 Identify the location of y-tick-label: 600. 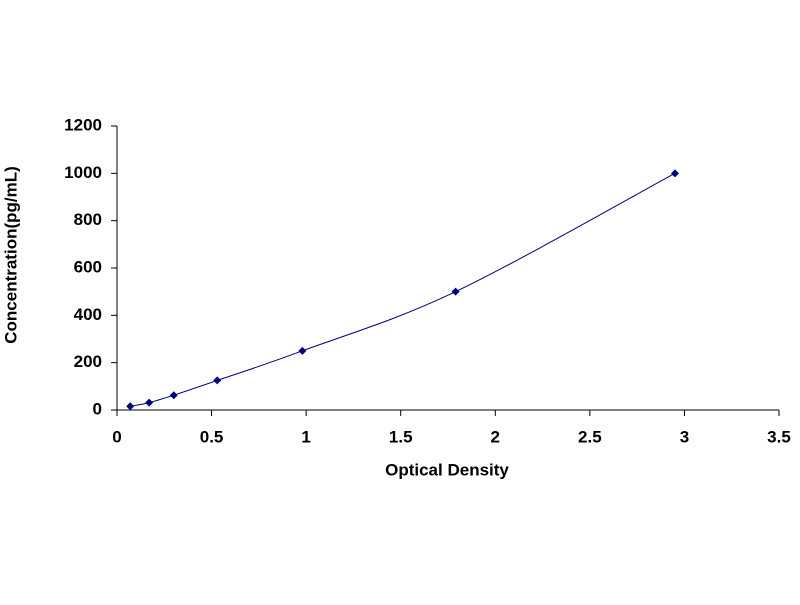
(88, 266).